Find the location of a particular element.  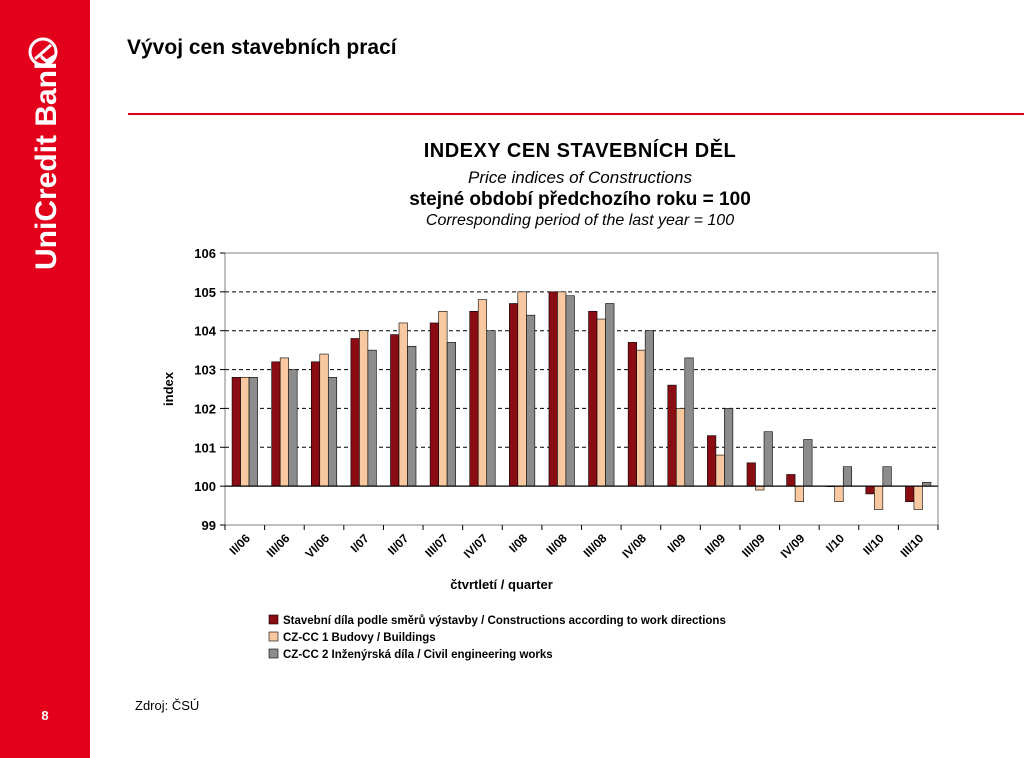

x-tick-label: IV/07 is located at coordinates (476, 546).